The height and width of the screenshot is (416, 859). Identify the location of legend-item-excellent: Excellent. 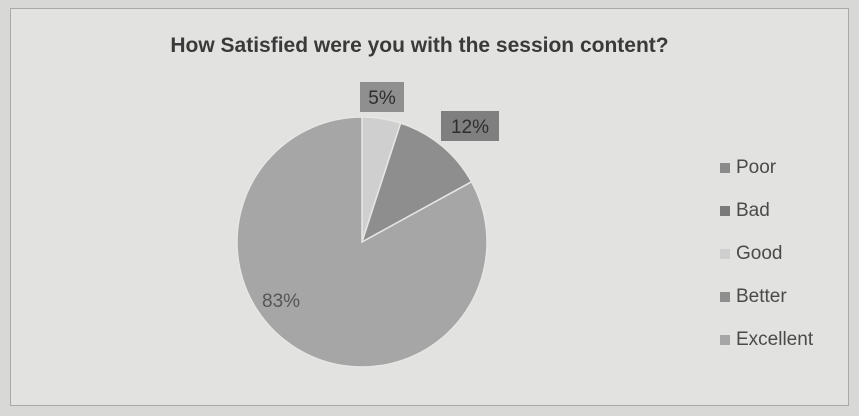
(766, 339).